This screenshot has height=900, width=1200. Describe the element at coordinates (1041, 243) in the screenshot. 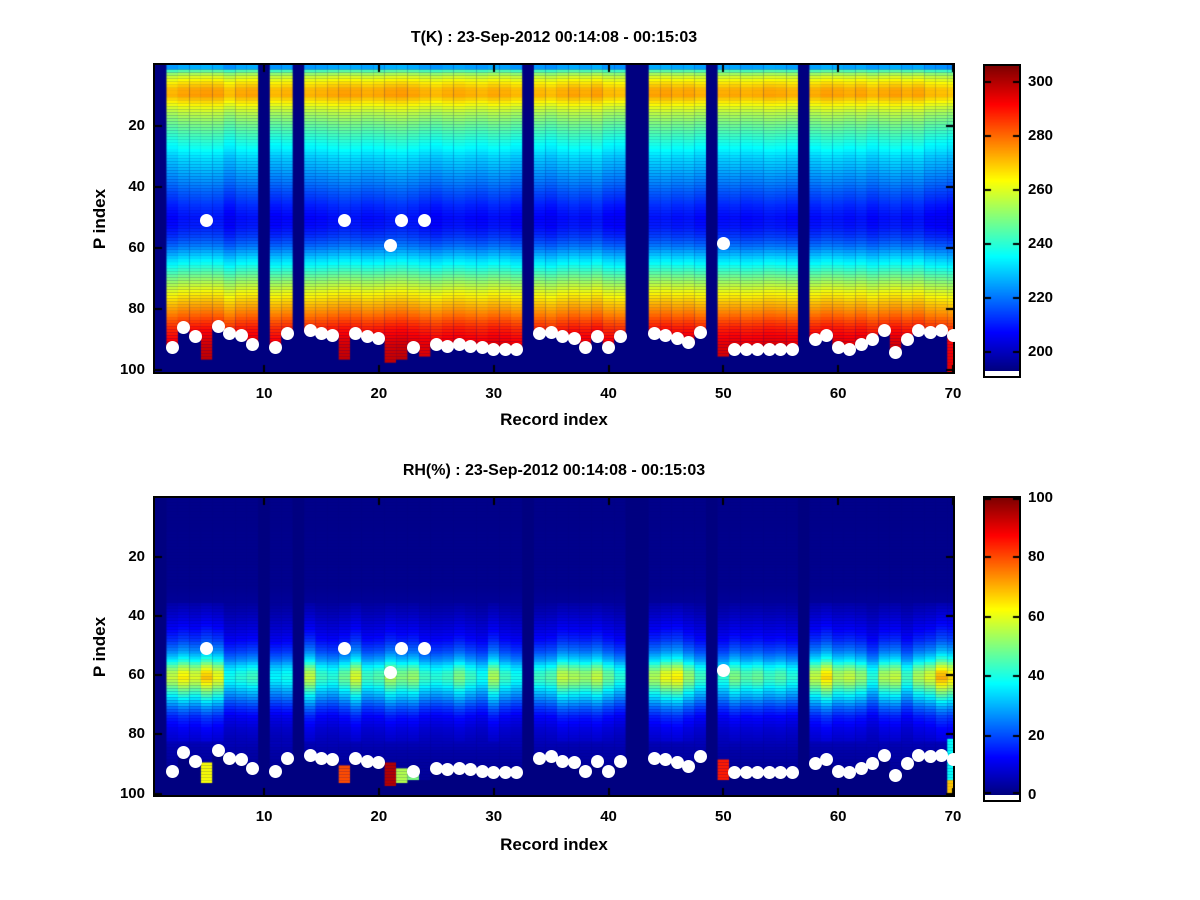

I see `colorbar-tick-label: 240` at that location.